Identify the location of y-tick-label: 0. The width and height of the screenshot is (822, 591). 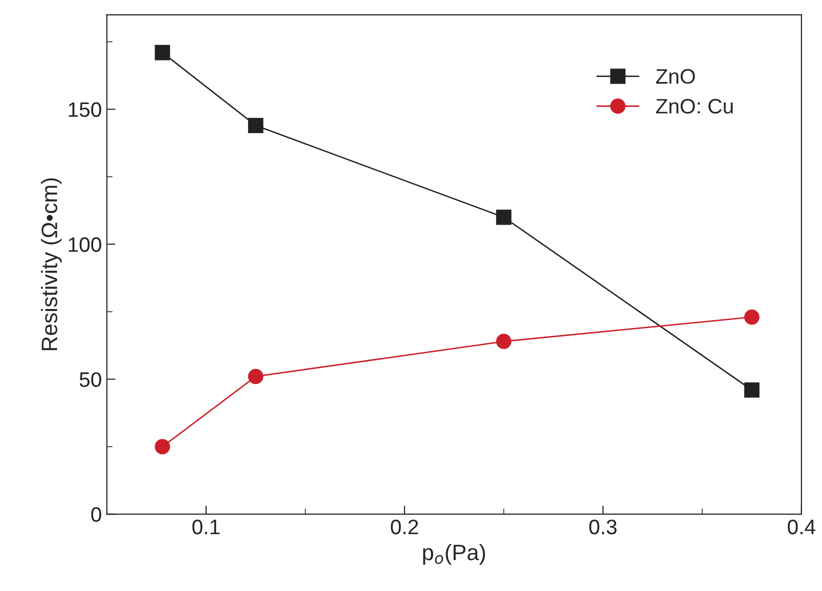
(96, 514).